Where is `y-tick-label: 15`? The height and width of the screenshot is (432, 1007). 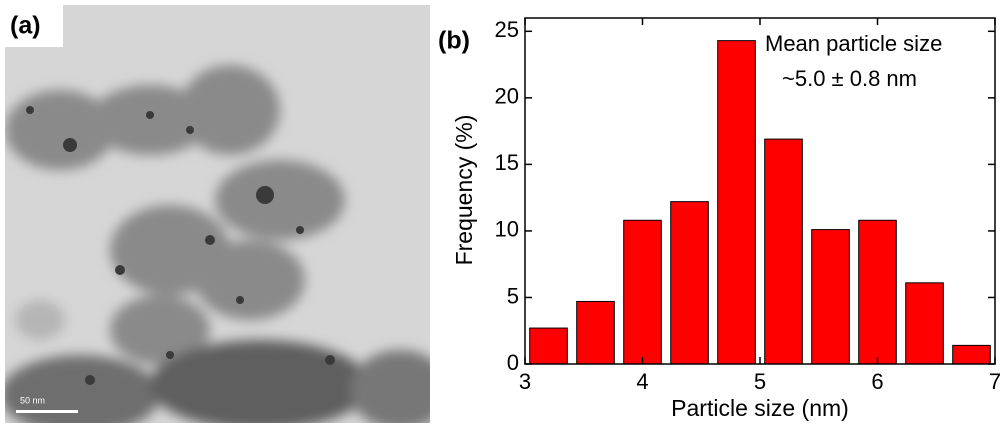
y-tick-label: 15 is located at coordinates (507, 162).